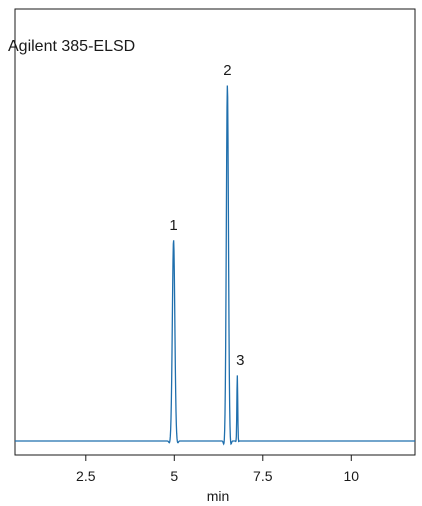 Image resolution: width=422 pixels, height=506 pixels. Describe the element at coordinates (240, 360) in the screenshot. I see `peak-label: 3` at that location.